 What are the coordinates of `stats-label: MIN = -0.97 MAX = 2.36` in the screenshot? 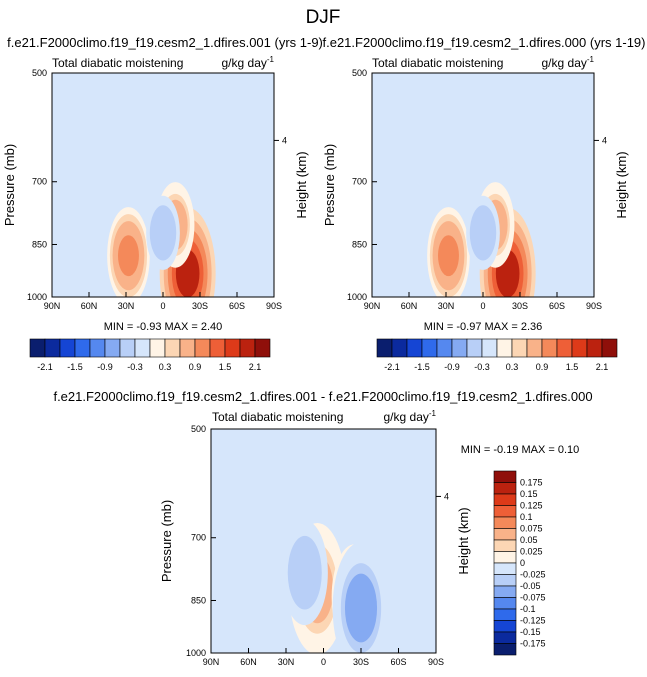 It's located at (483, 327).